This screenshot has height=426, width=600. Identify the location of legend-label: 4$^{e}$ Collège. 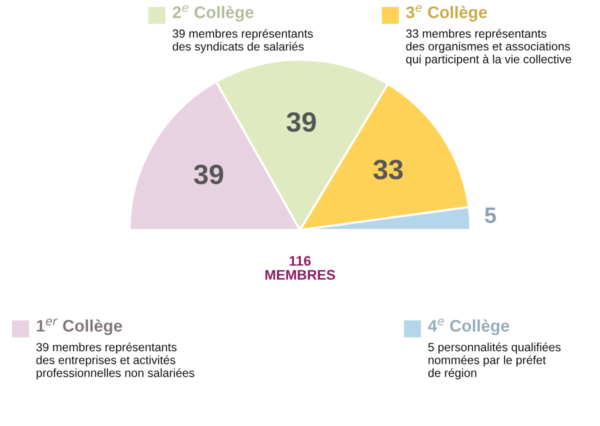
(469, 327).